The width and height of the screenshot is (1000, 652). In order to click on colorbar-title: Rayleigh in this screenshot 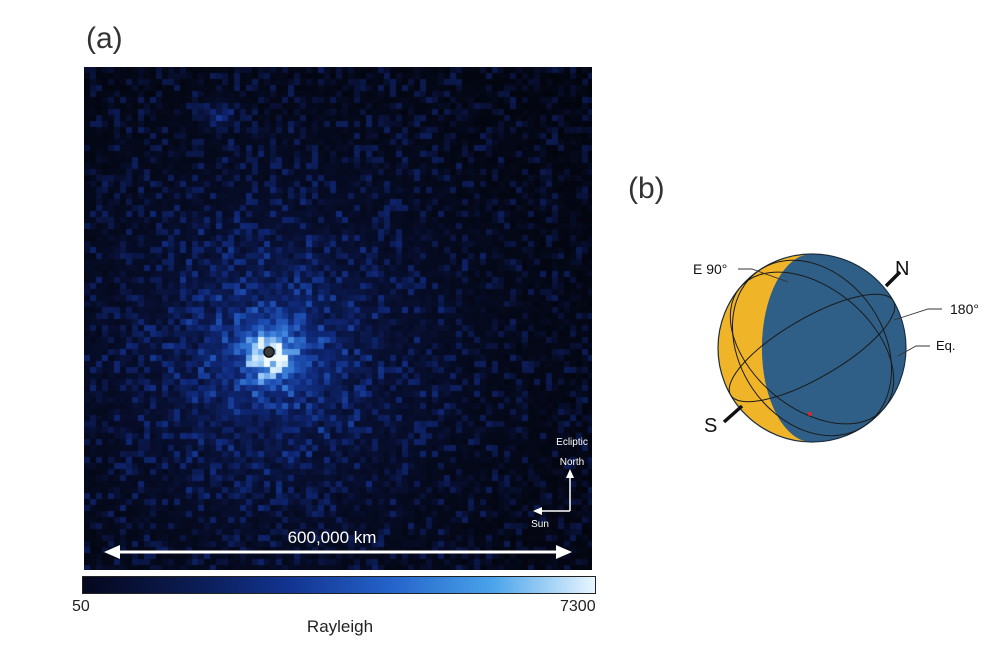, I will do `click(340, 626)`.